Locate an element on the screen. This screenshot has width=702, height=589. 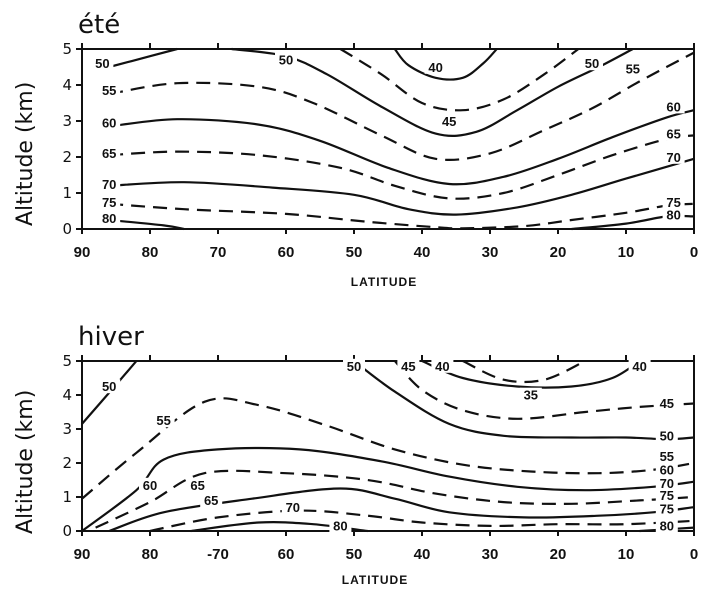
y-tick-label: 5 is located at coordinates (67, 49).